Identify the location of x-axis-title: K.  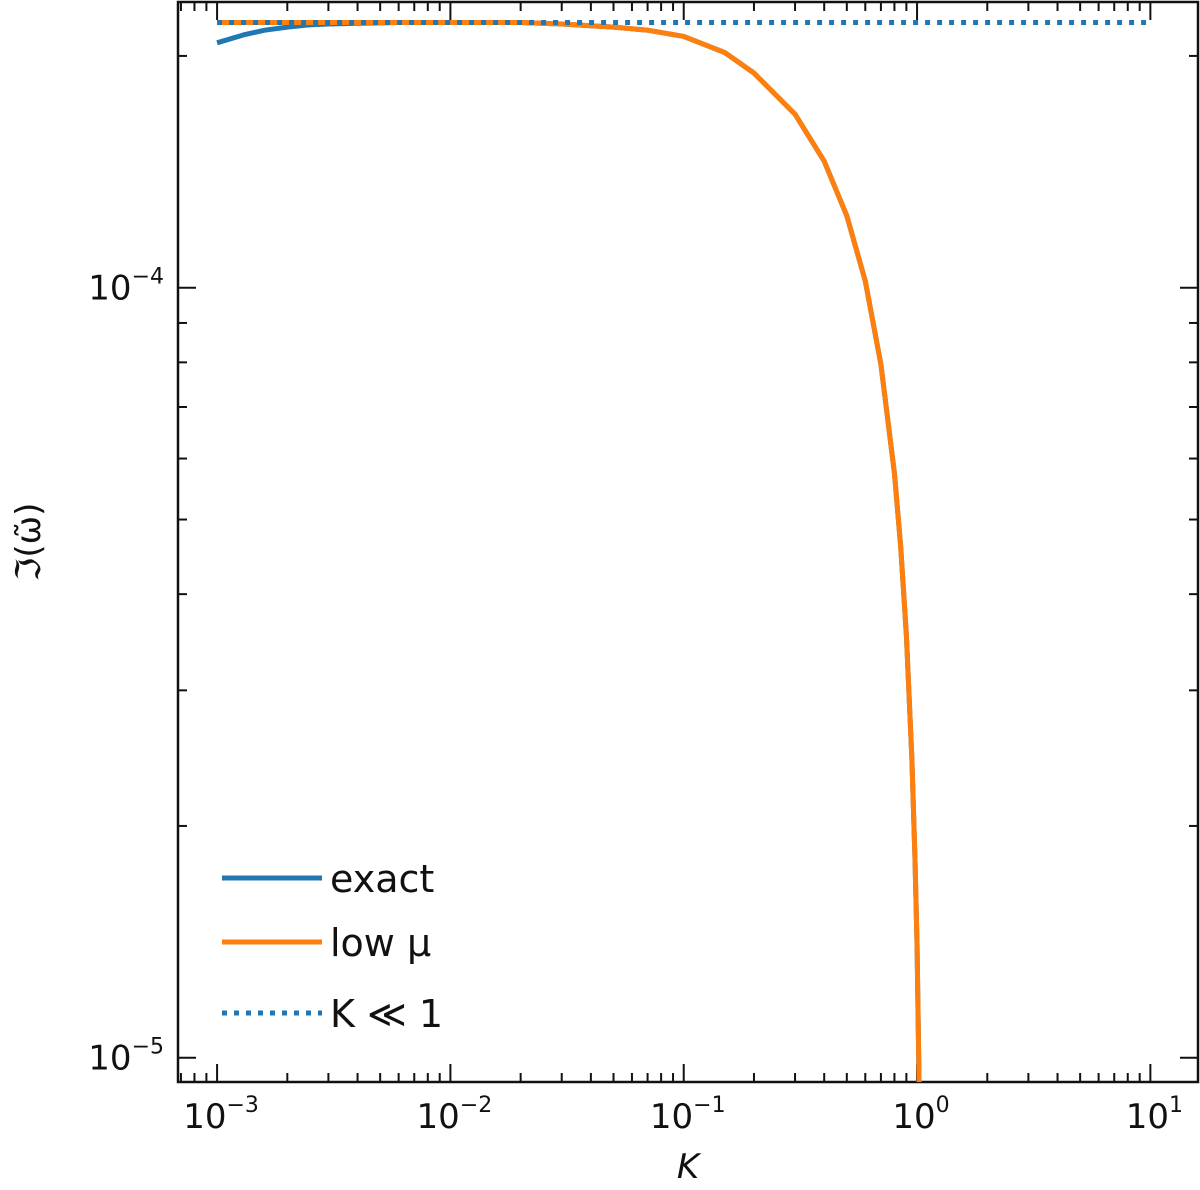
(689, 1167).